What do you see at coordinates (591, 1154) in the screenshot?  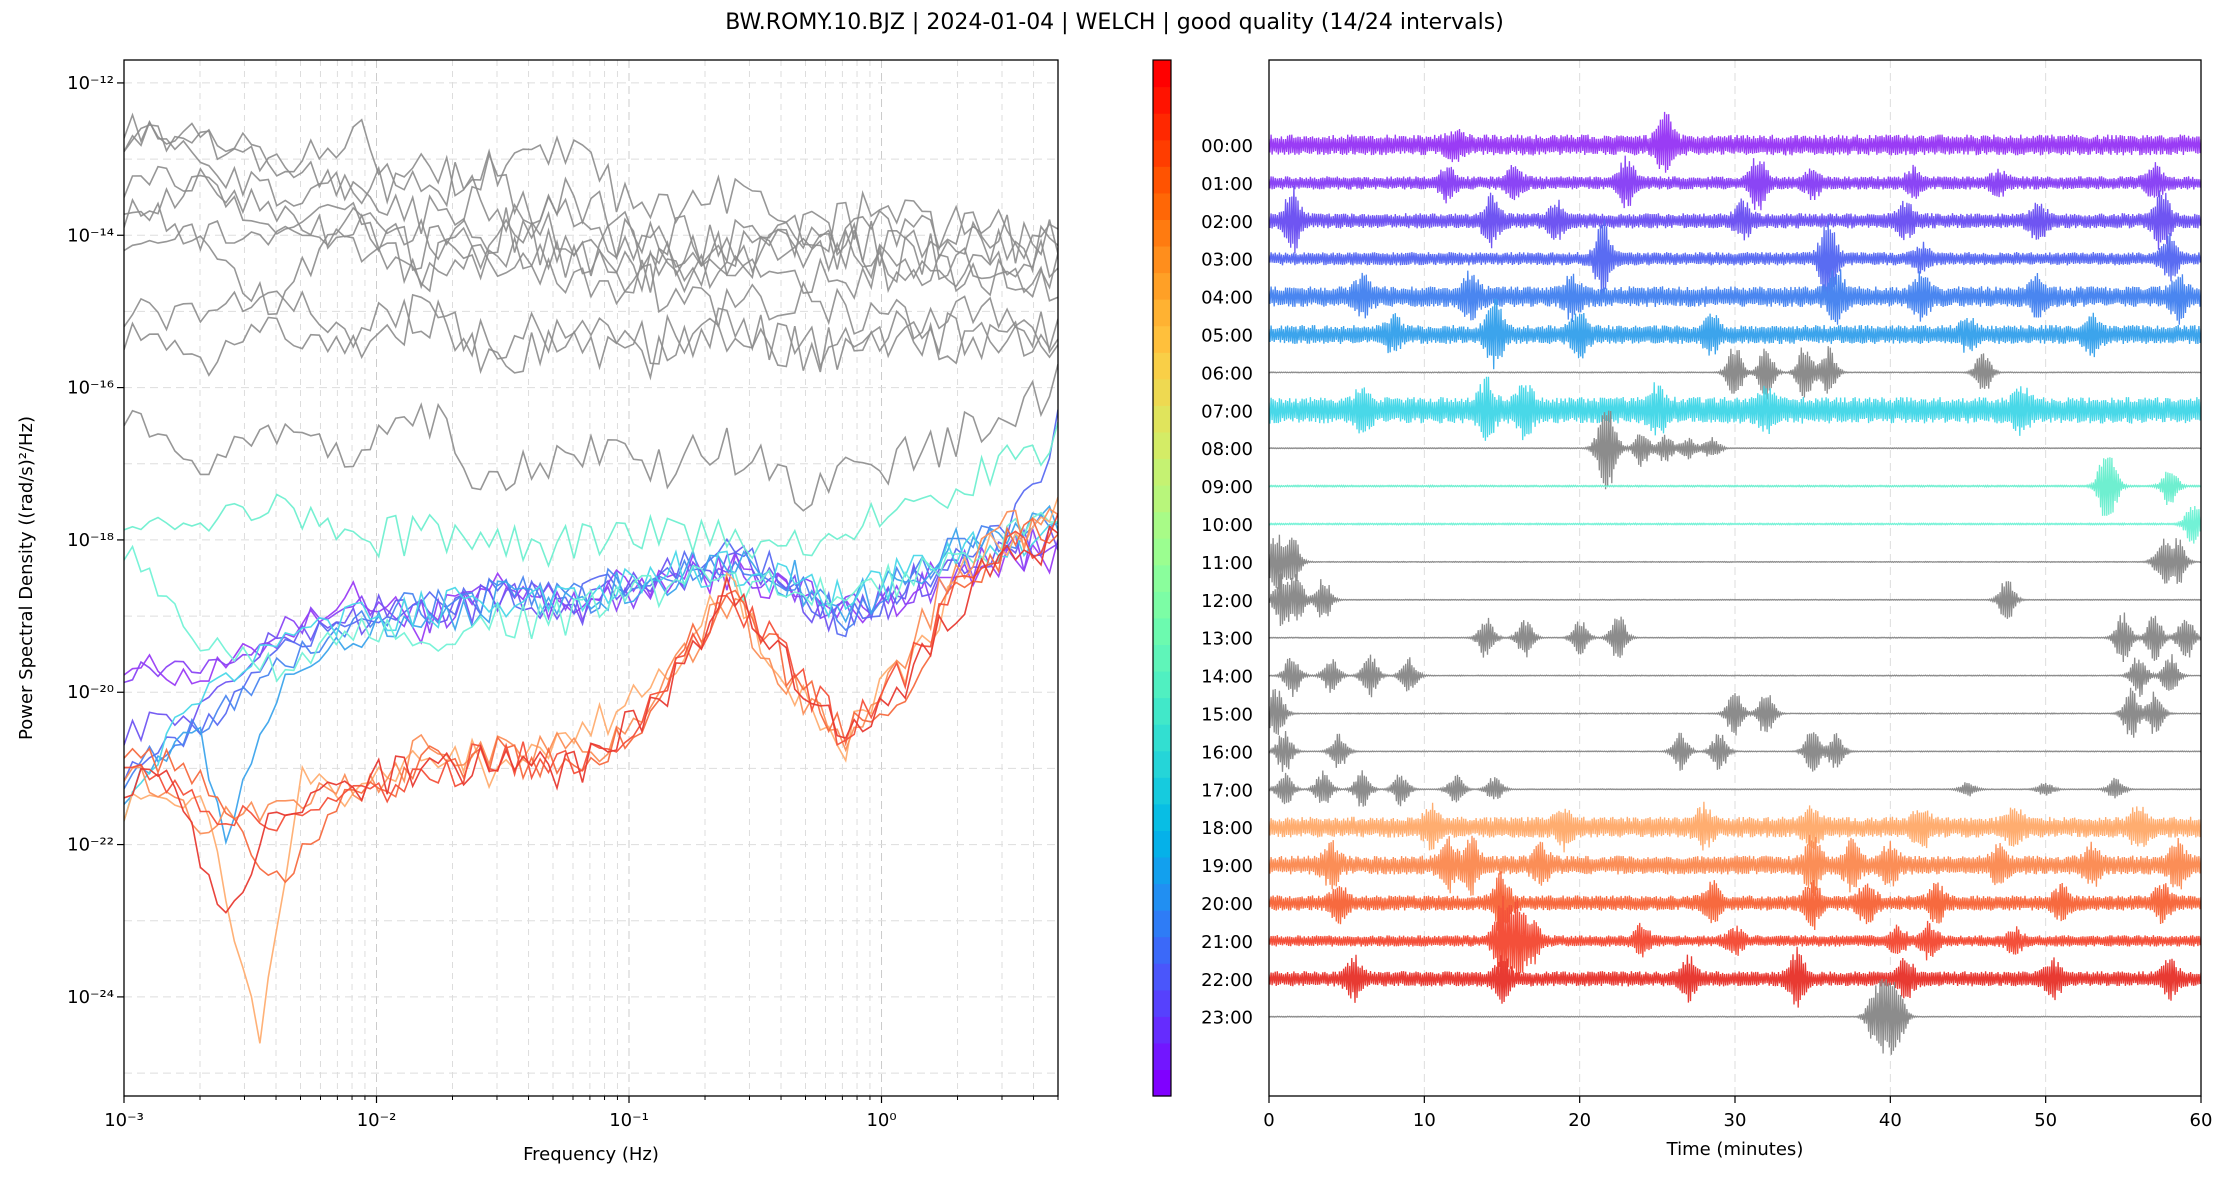 I see `psd-x-axis-label: Frequency (Hz)` at bounding box center [591, 1154].